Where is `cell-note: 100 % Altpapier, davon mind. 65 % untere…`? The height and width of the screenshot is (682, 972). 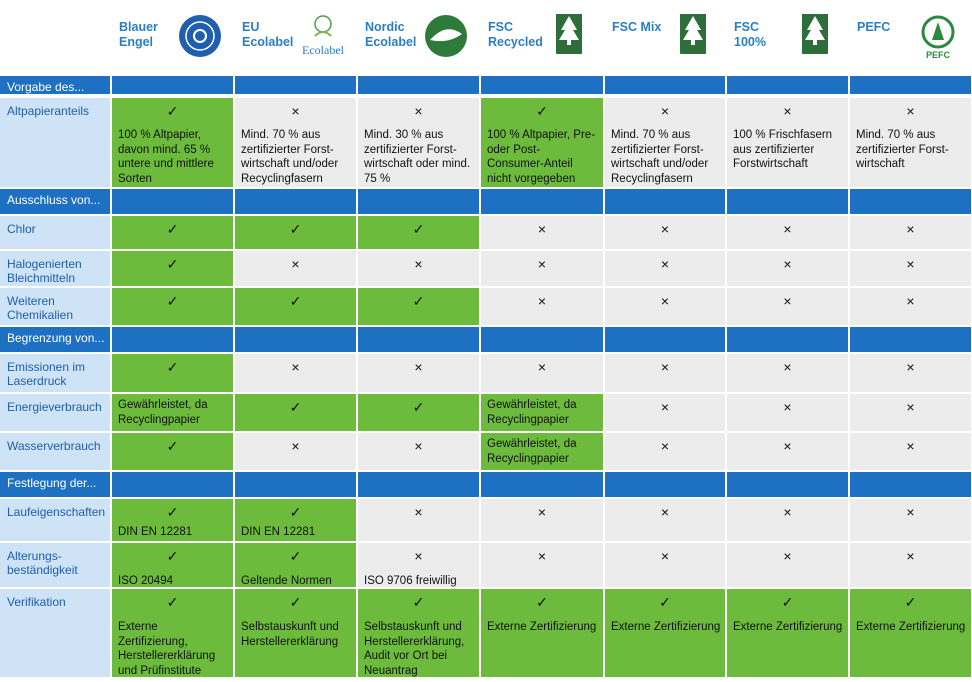
cell-note: 100 % Altpapier, davon mind. 65 % untere… is located at coordinates (166, 157).